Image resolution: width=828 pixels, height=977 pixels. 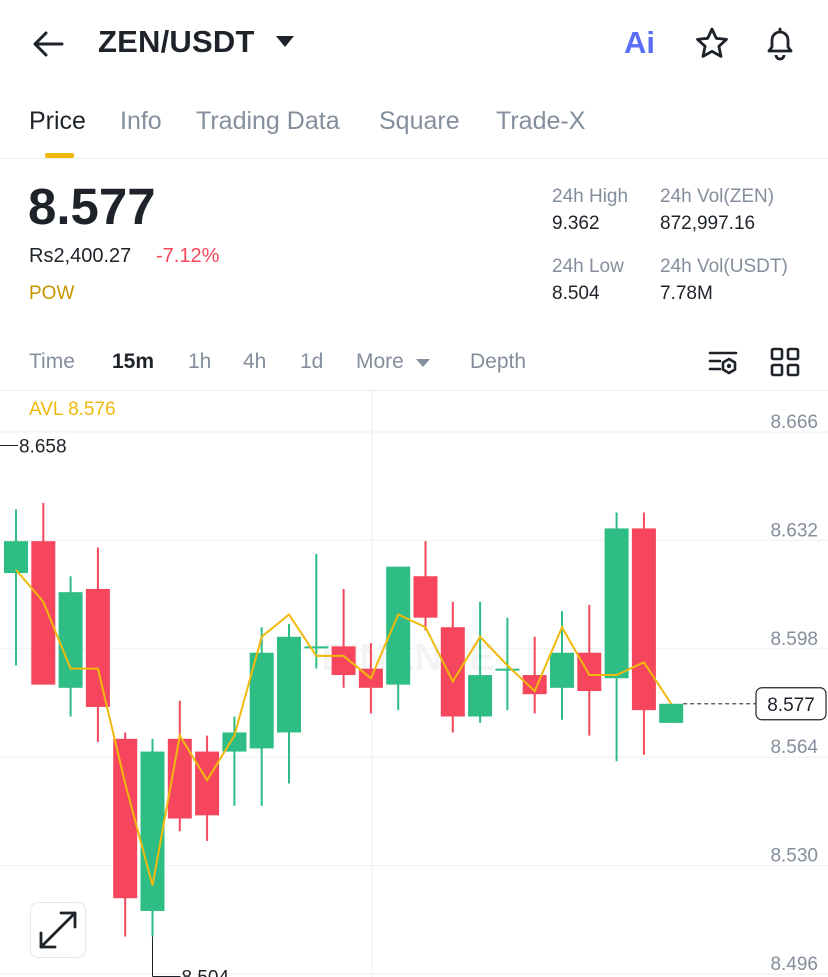 I want to click on tab-square: Square, so click(x=419, y=121).